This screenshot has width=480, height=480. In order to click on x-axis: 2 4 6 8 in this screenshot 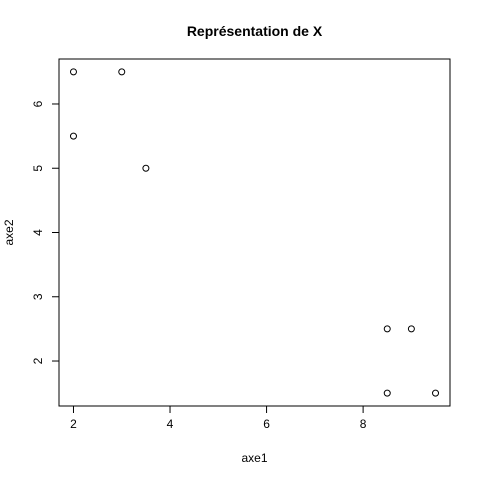, I will do `click(218, 418)`.